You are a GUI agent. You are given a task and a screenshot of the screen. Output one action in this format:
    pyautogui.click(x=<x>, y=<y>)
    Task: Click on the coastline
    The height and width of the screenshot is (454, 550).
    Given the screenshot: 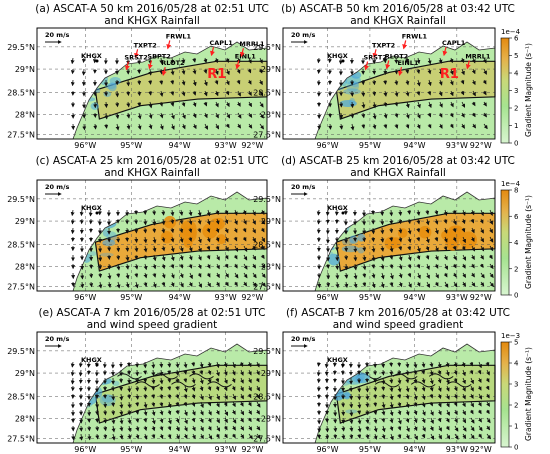 What is the action you would take?
    pyautogui.click(x=389, y=83)
    